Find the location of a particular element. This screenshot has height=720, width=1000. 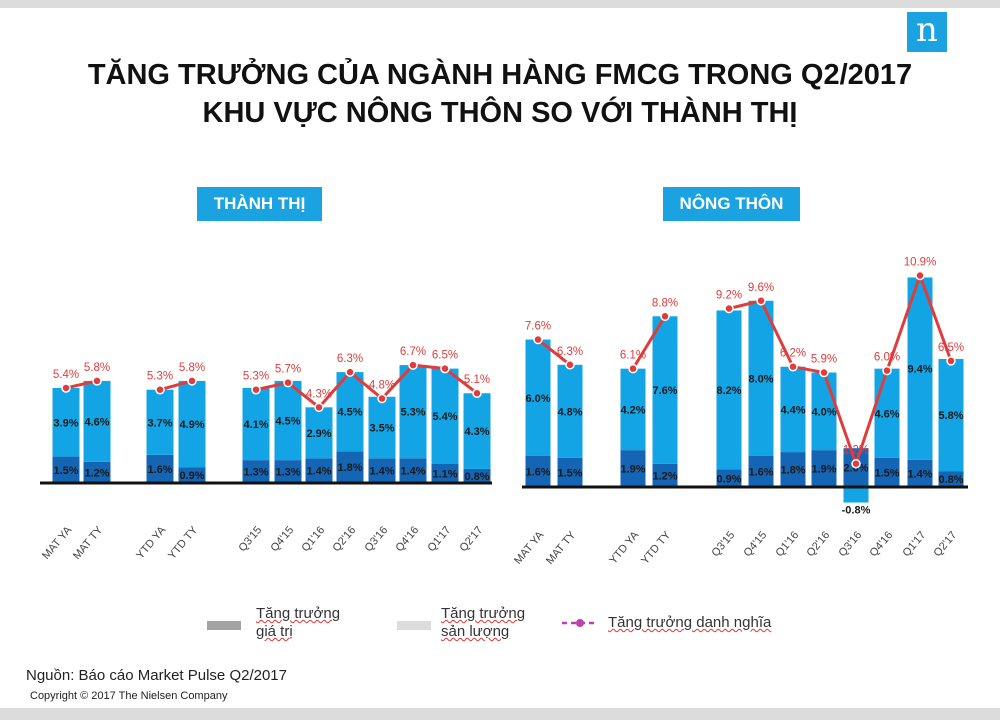

nominal-growth-line is located at coordinates (176, 385).